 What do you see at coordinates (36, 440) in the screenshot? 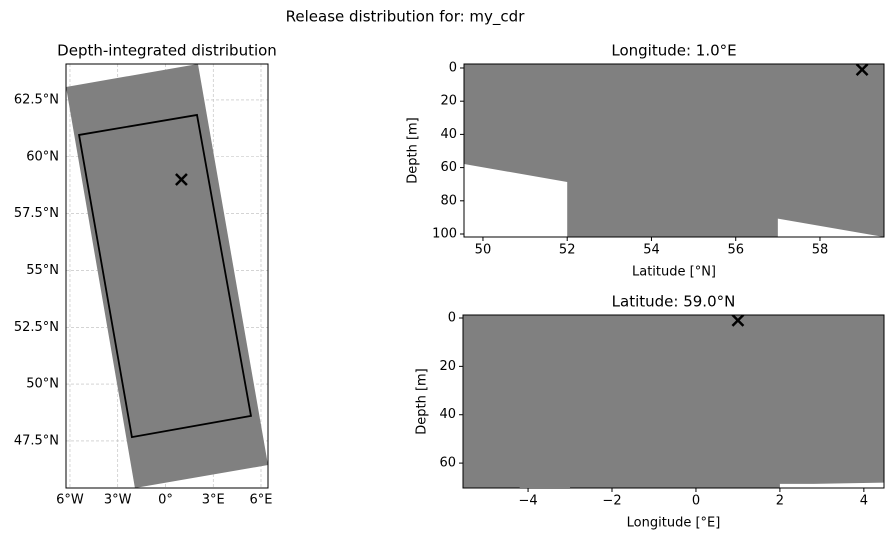
I see `y-tick-label: 47.5°N` at bounding box center [36, 440].